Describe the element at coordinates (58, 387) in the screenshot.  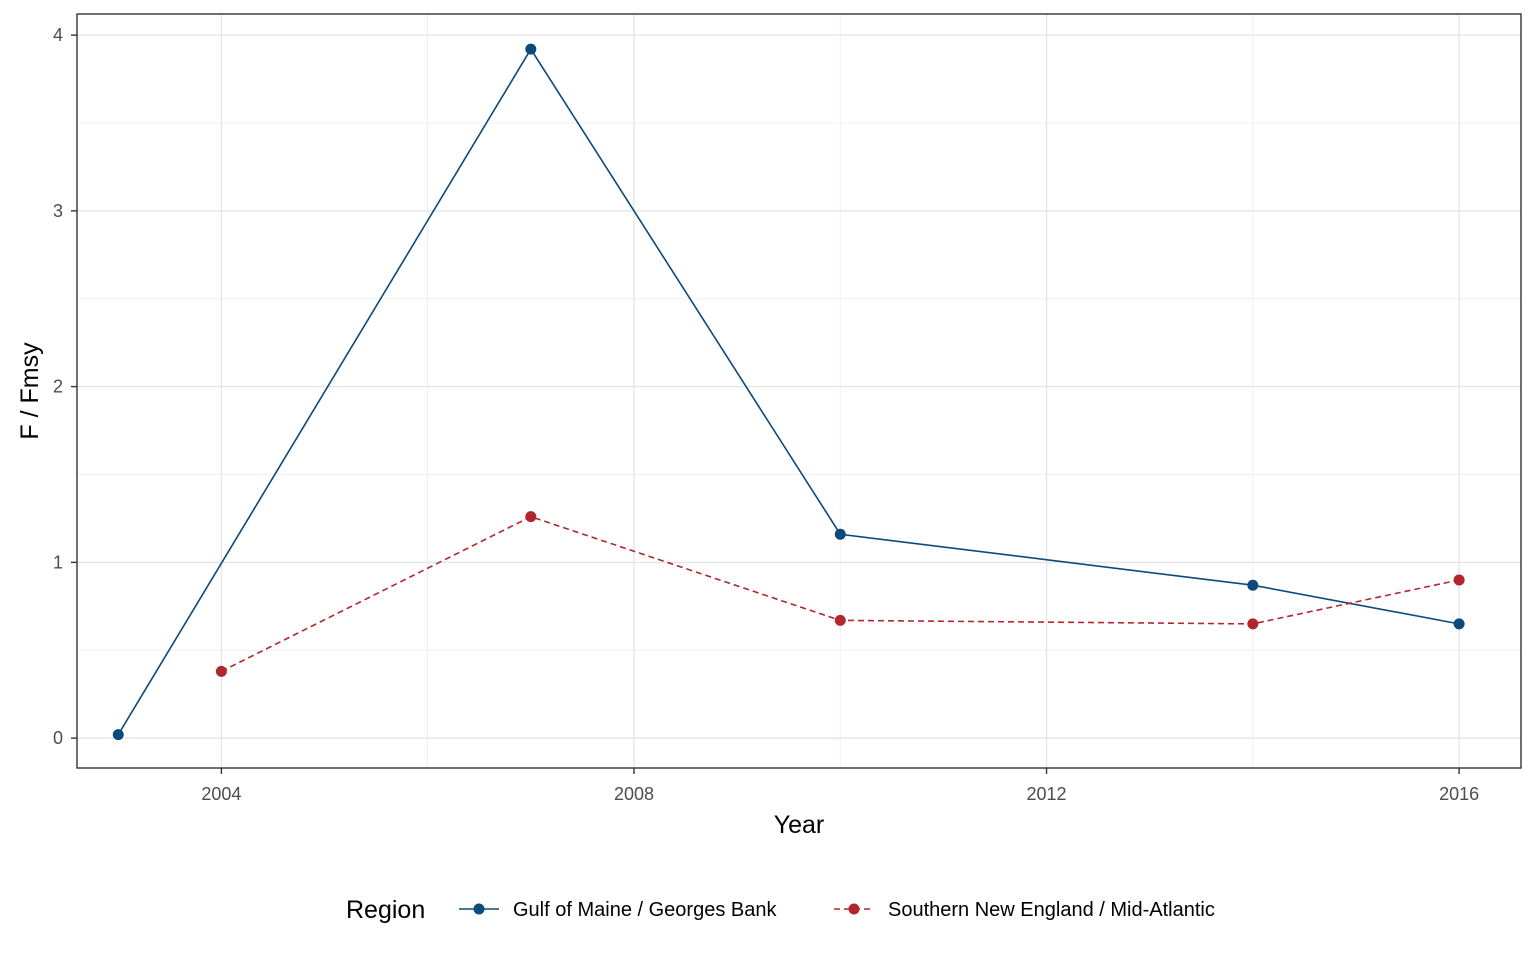
I see `y-tick-label: 2` at that location.